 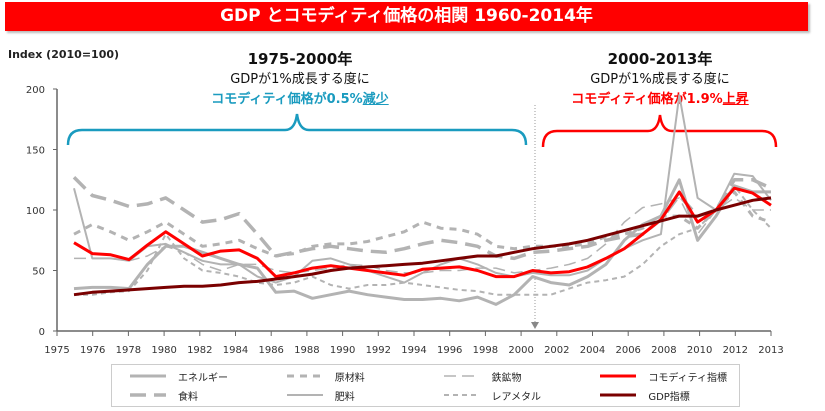 I want to click on left-annotation-line2: コモディティ価格が0.5%減少, so click(x=300, y=97).